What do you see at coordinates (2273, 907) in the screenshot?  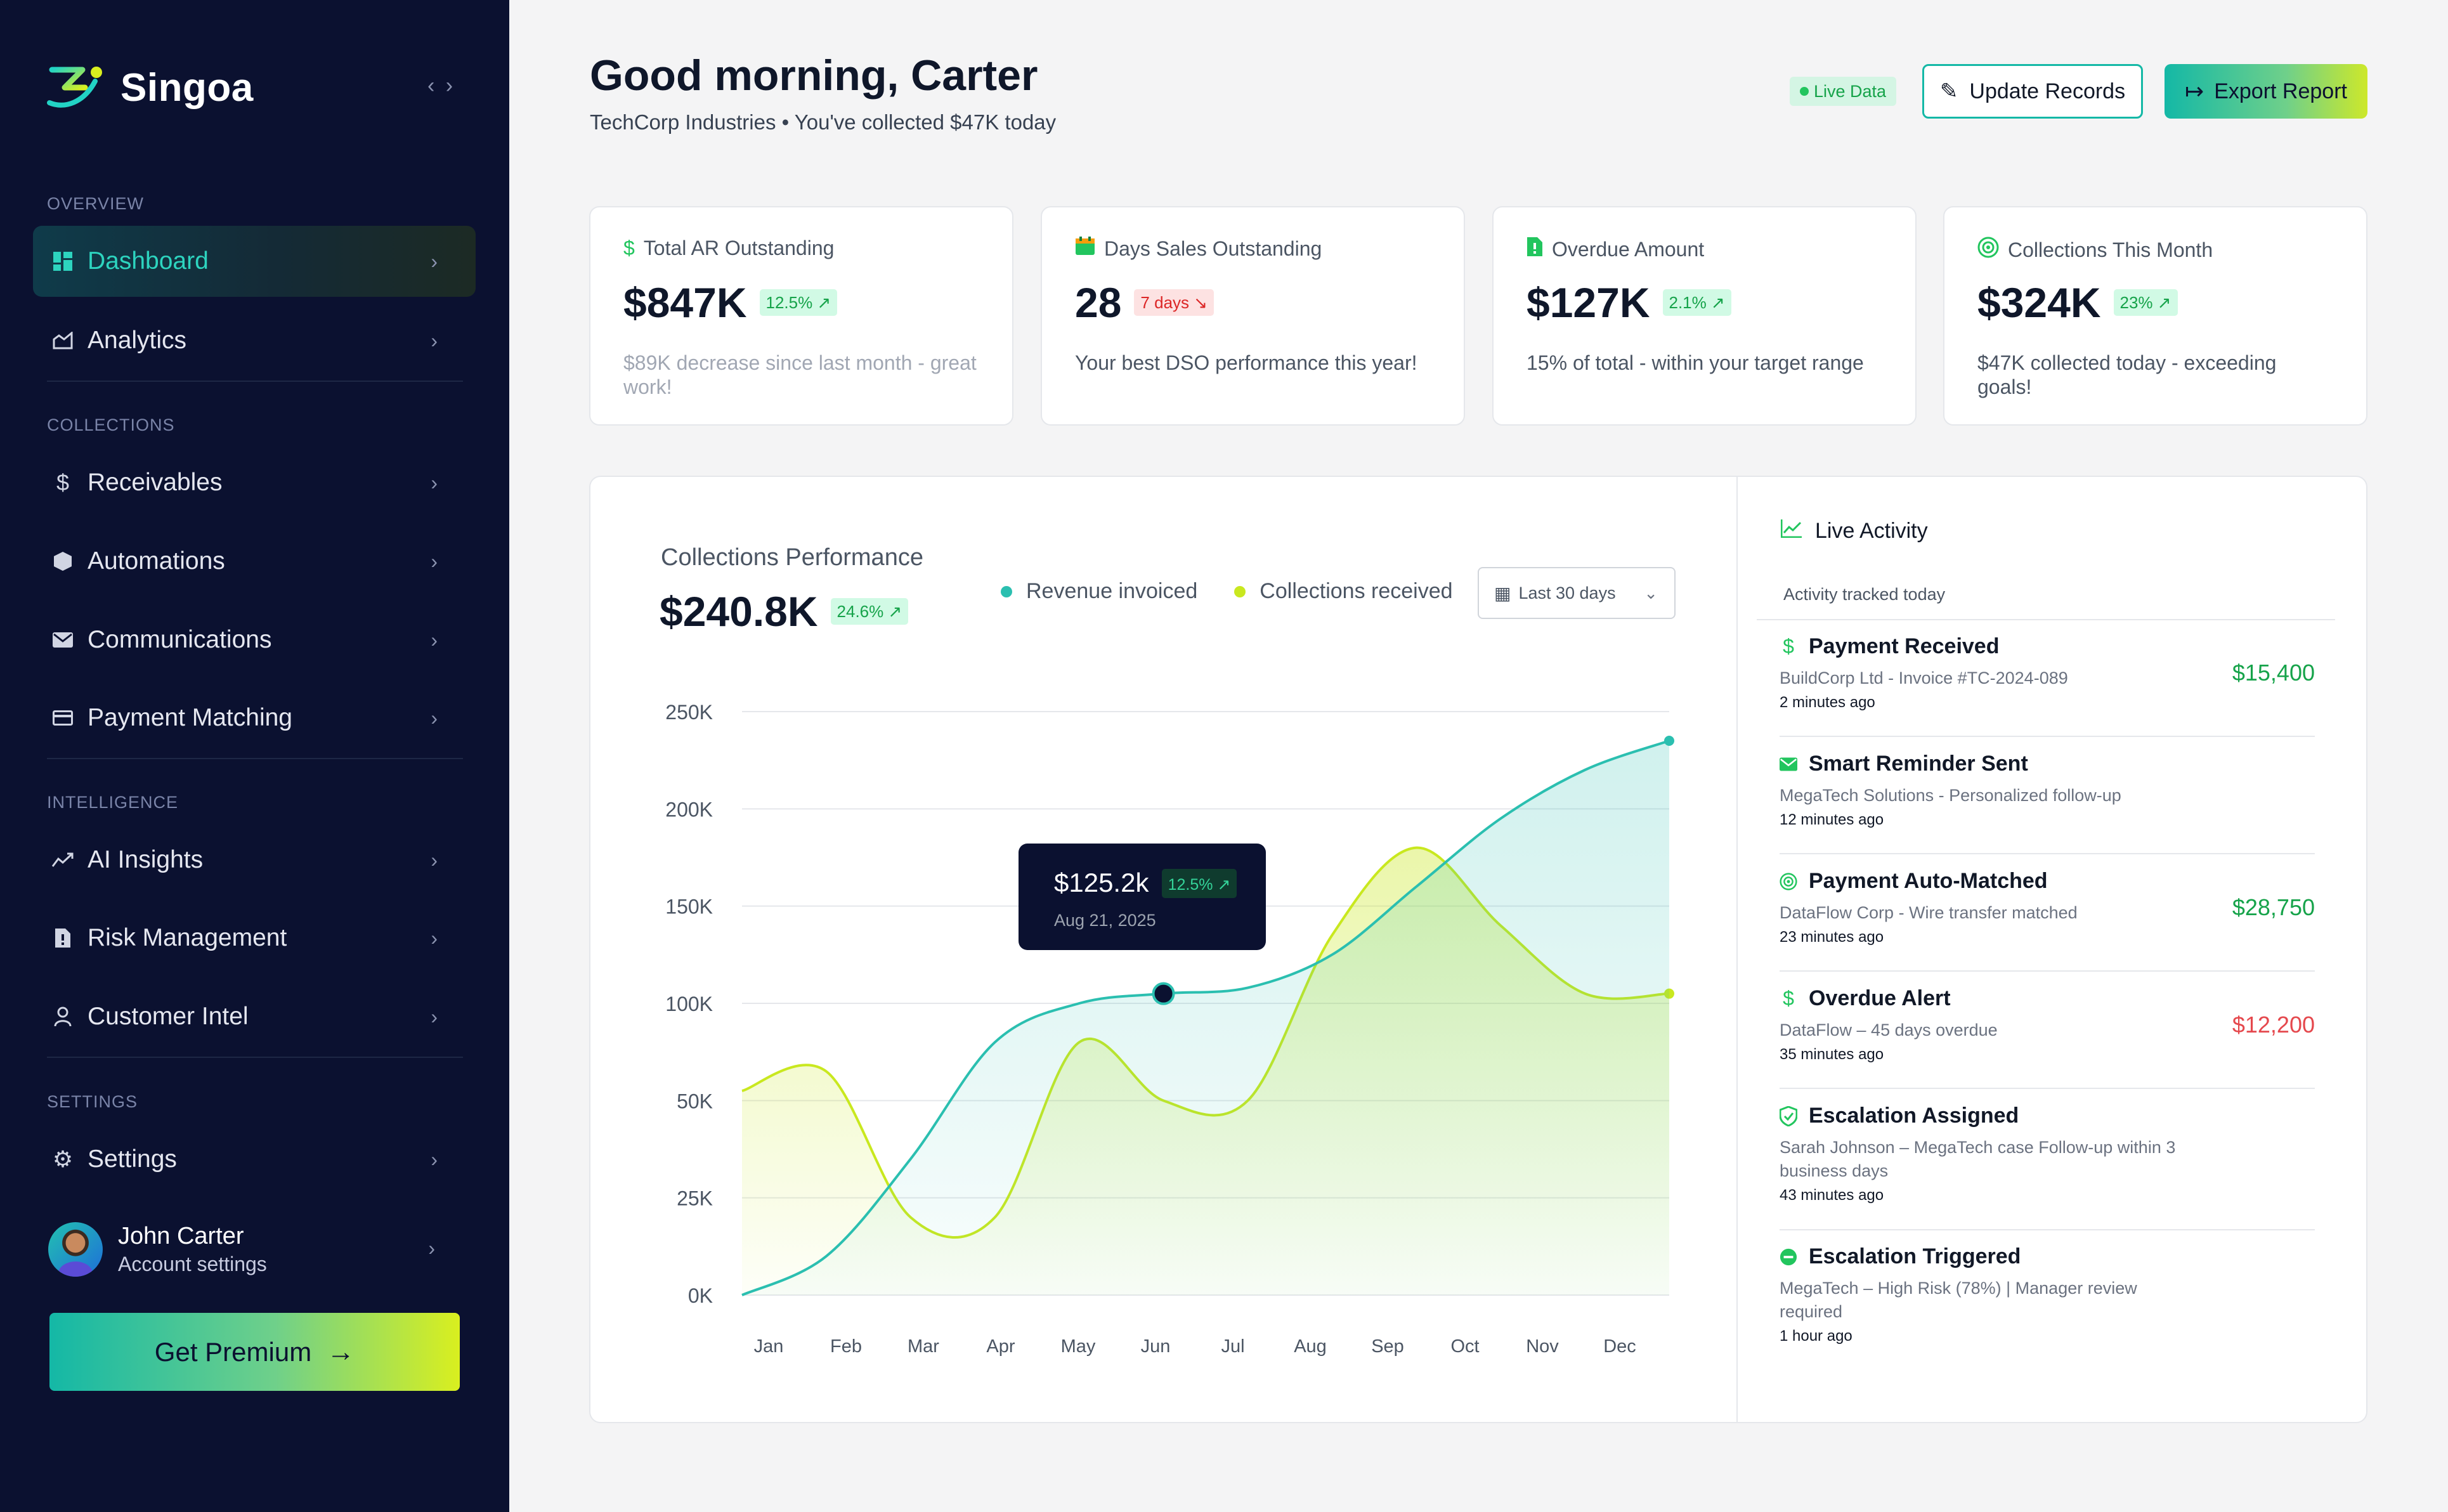 I see `activity-amount: $28,750` at bounding box center [2273, 907].